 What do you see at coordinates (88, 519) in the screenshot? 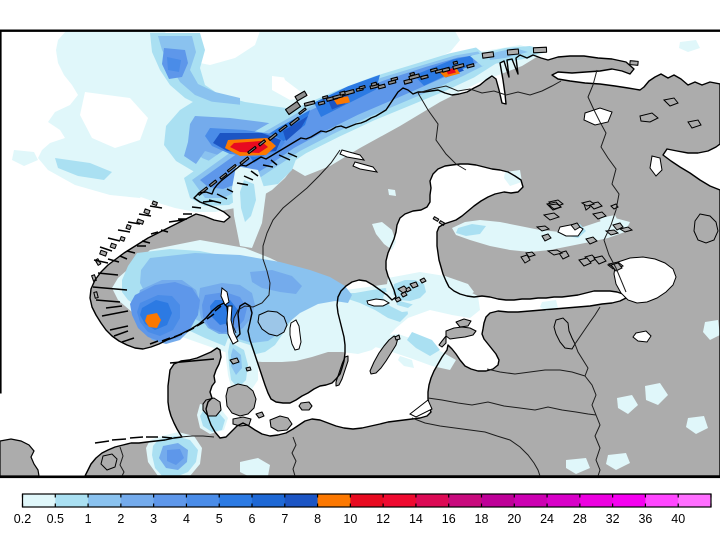
I see `svg-text: 1` at bounding box center [88, 519].